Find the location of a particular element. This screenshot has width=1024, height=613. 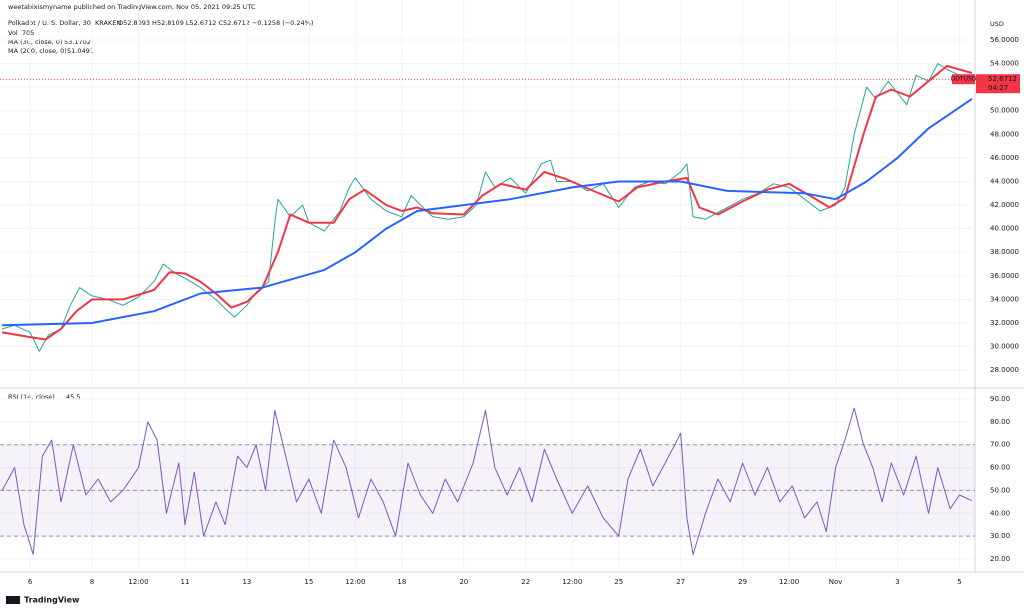

x-tick-label: 18 is located at coordinates (401, 582).